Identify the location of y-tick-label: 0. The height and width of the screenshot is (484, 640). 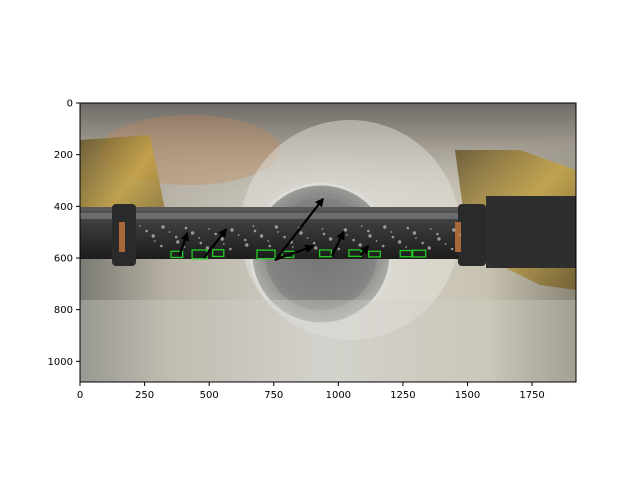
(70, 104).